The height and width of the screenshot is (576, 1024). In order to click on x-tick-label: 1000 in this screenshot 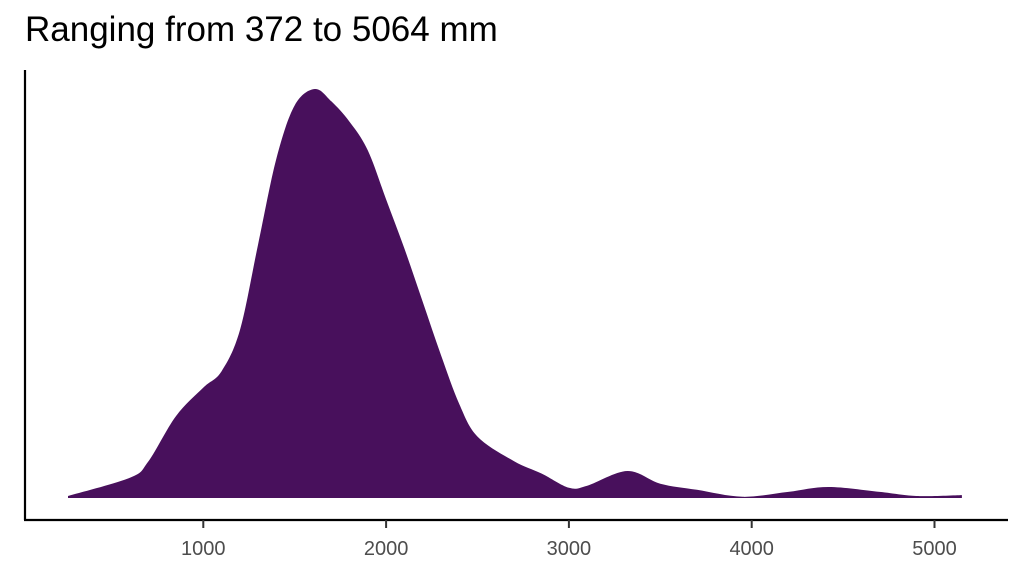, I will do `click(203, 549)`.